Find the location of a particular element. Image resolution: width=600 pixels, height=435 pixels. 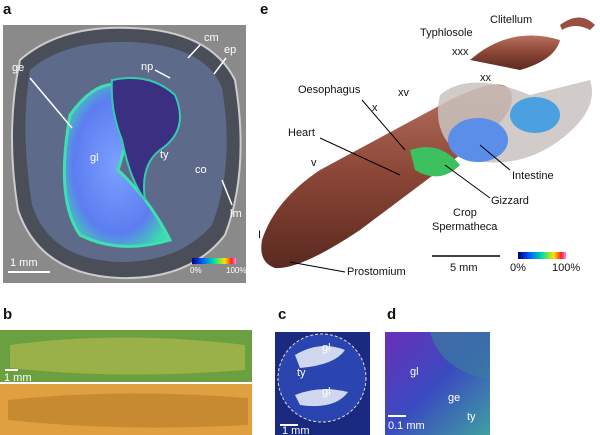

label: xv is located at coordinates (404, 93).